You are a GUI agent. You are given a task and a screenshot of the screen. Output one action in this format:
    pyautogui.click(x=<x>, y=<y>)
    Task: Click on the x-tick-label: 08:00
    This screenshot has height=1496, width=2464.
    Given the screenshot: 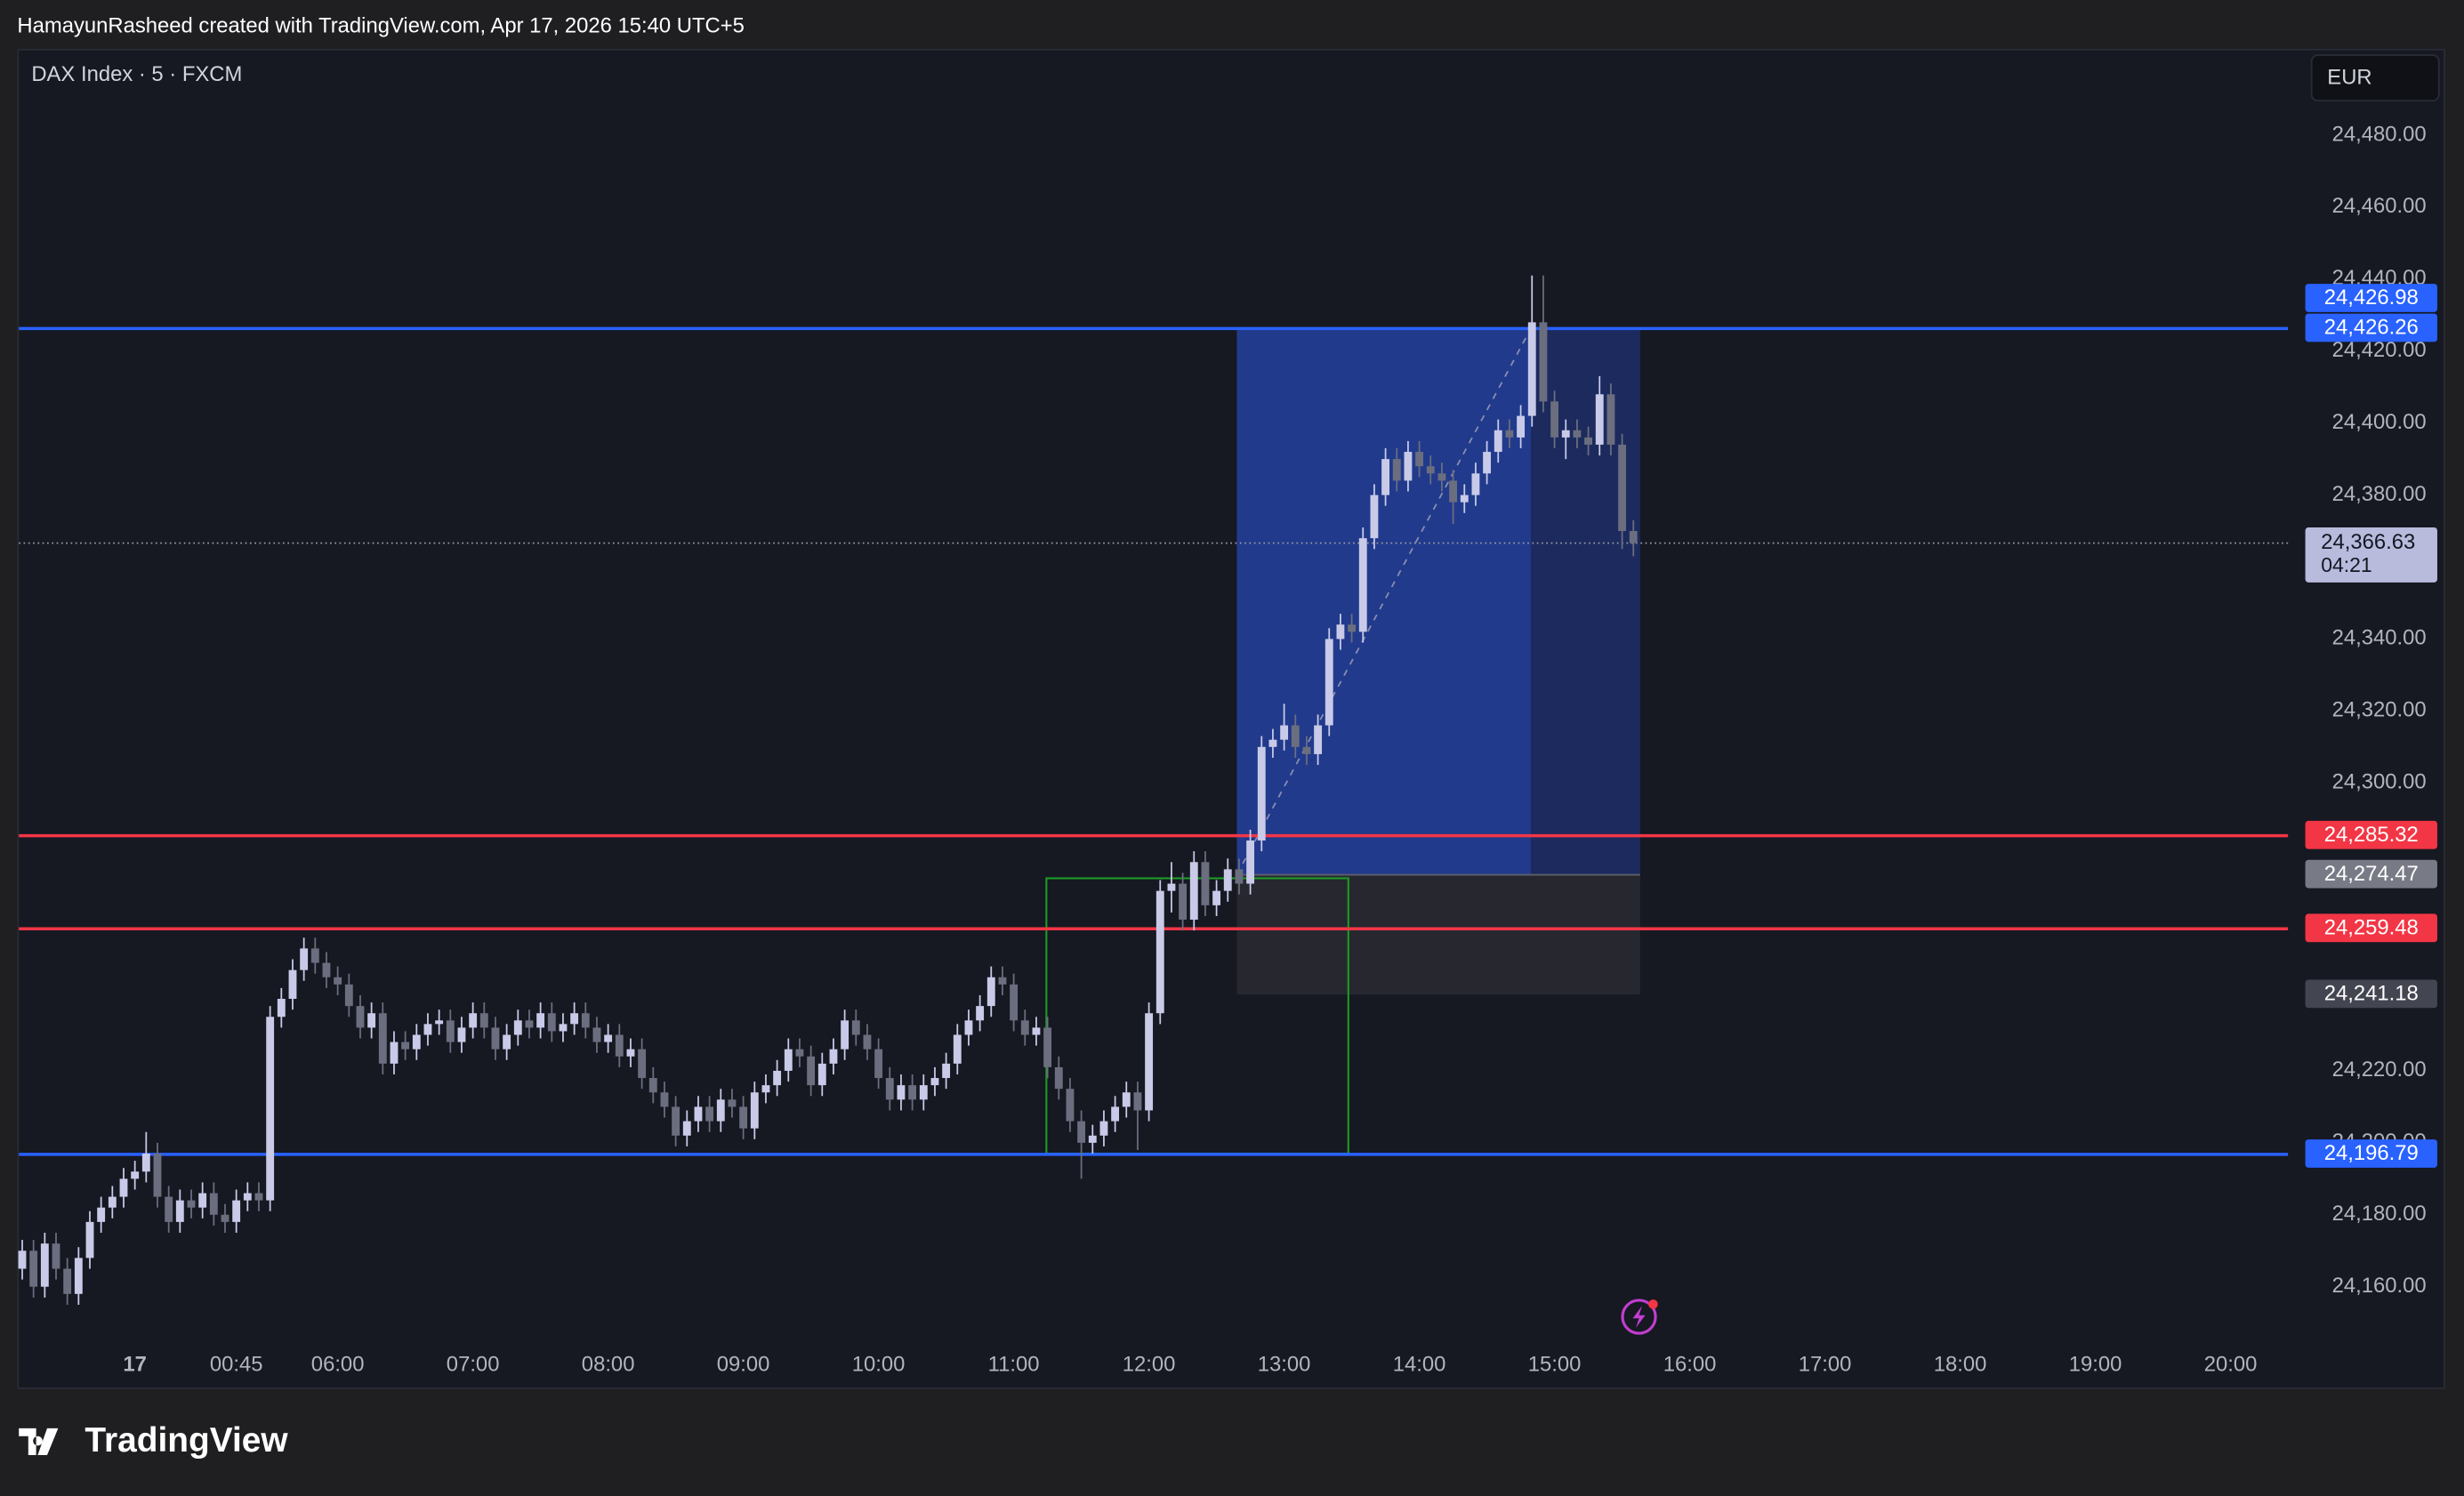 What is the action you would take?
    pyautogui.click(x=608, y=1365)
    